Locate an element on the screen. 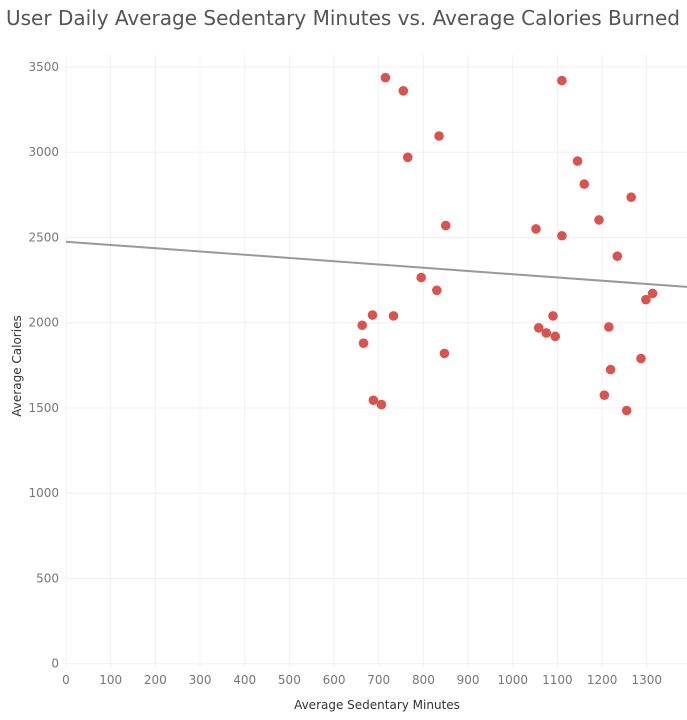  y-tick-label: 0 is located at coordinates (55, 664).